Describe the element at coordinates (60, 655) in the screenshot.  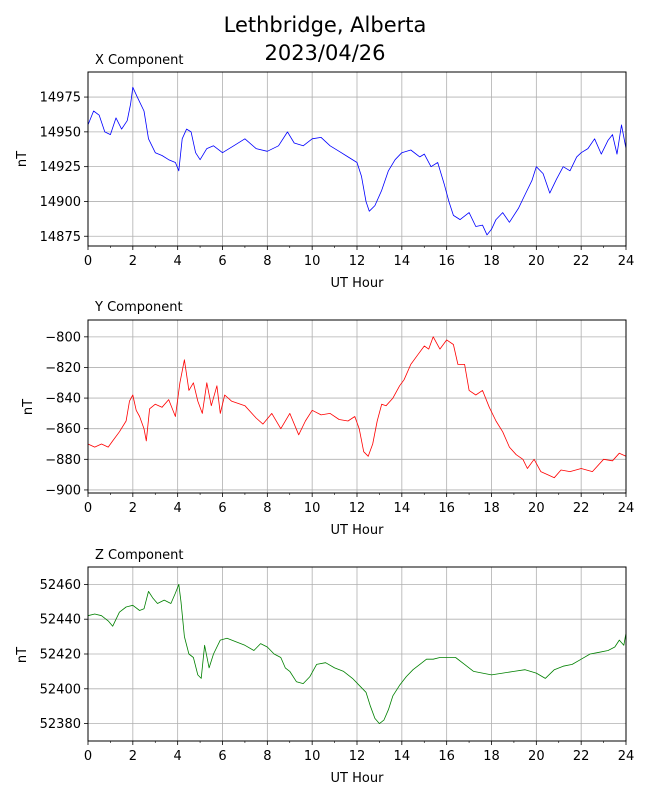
I see `z-component-ytick-label: 52420` at that location.